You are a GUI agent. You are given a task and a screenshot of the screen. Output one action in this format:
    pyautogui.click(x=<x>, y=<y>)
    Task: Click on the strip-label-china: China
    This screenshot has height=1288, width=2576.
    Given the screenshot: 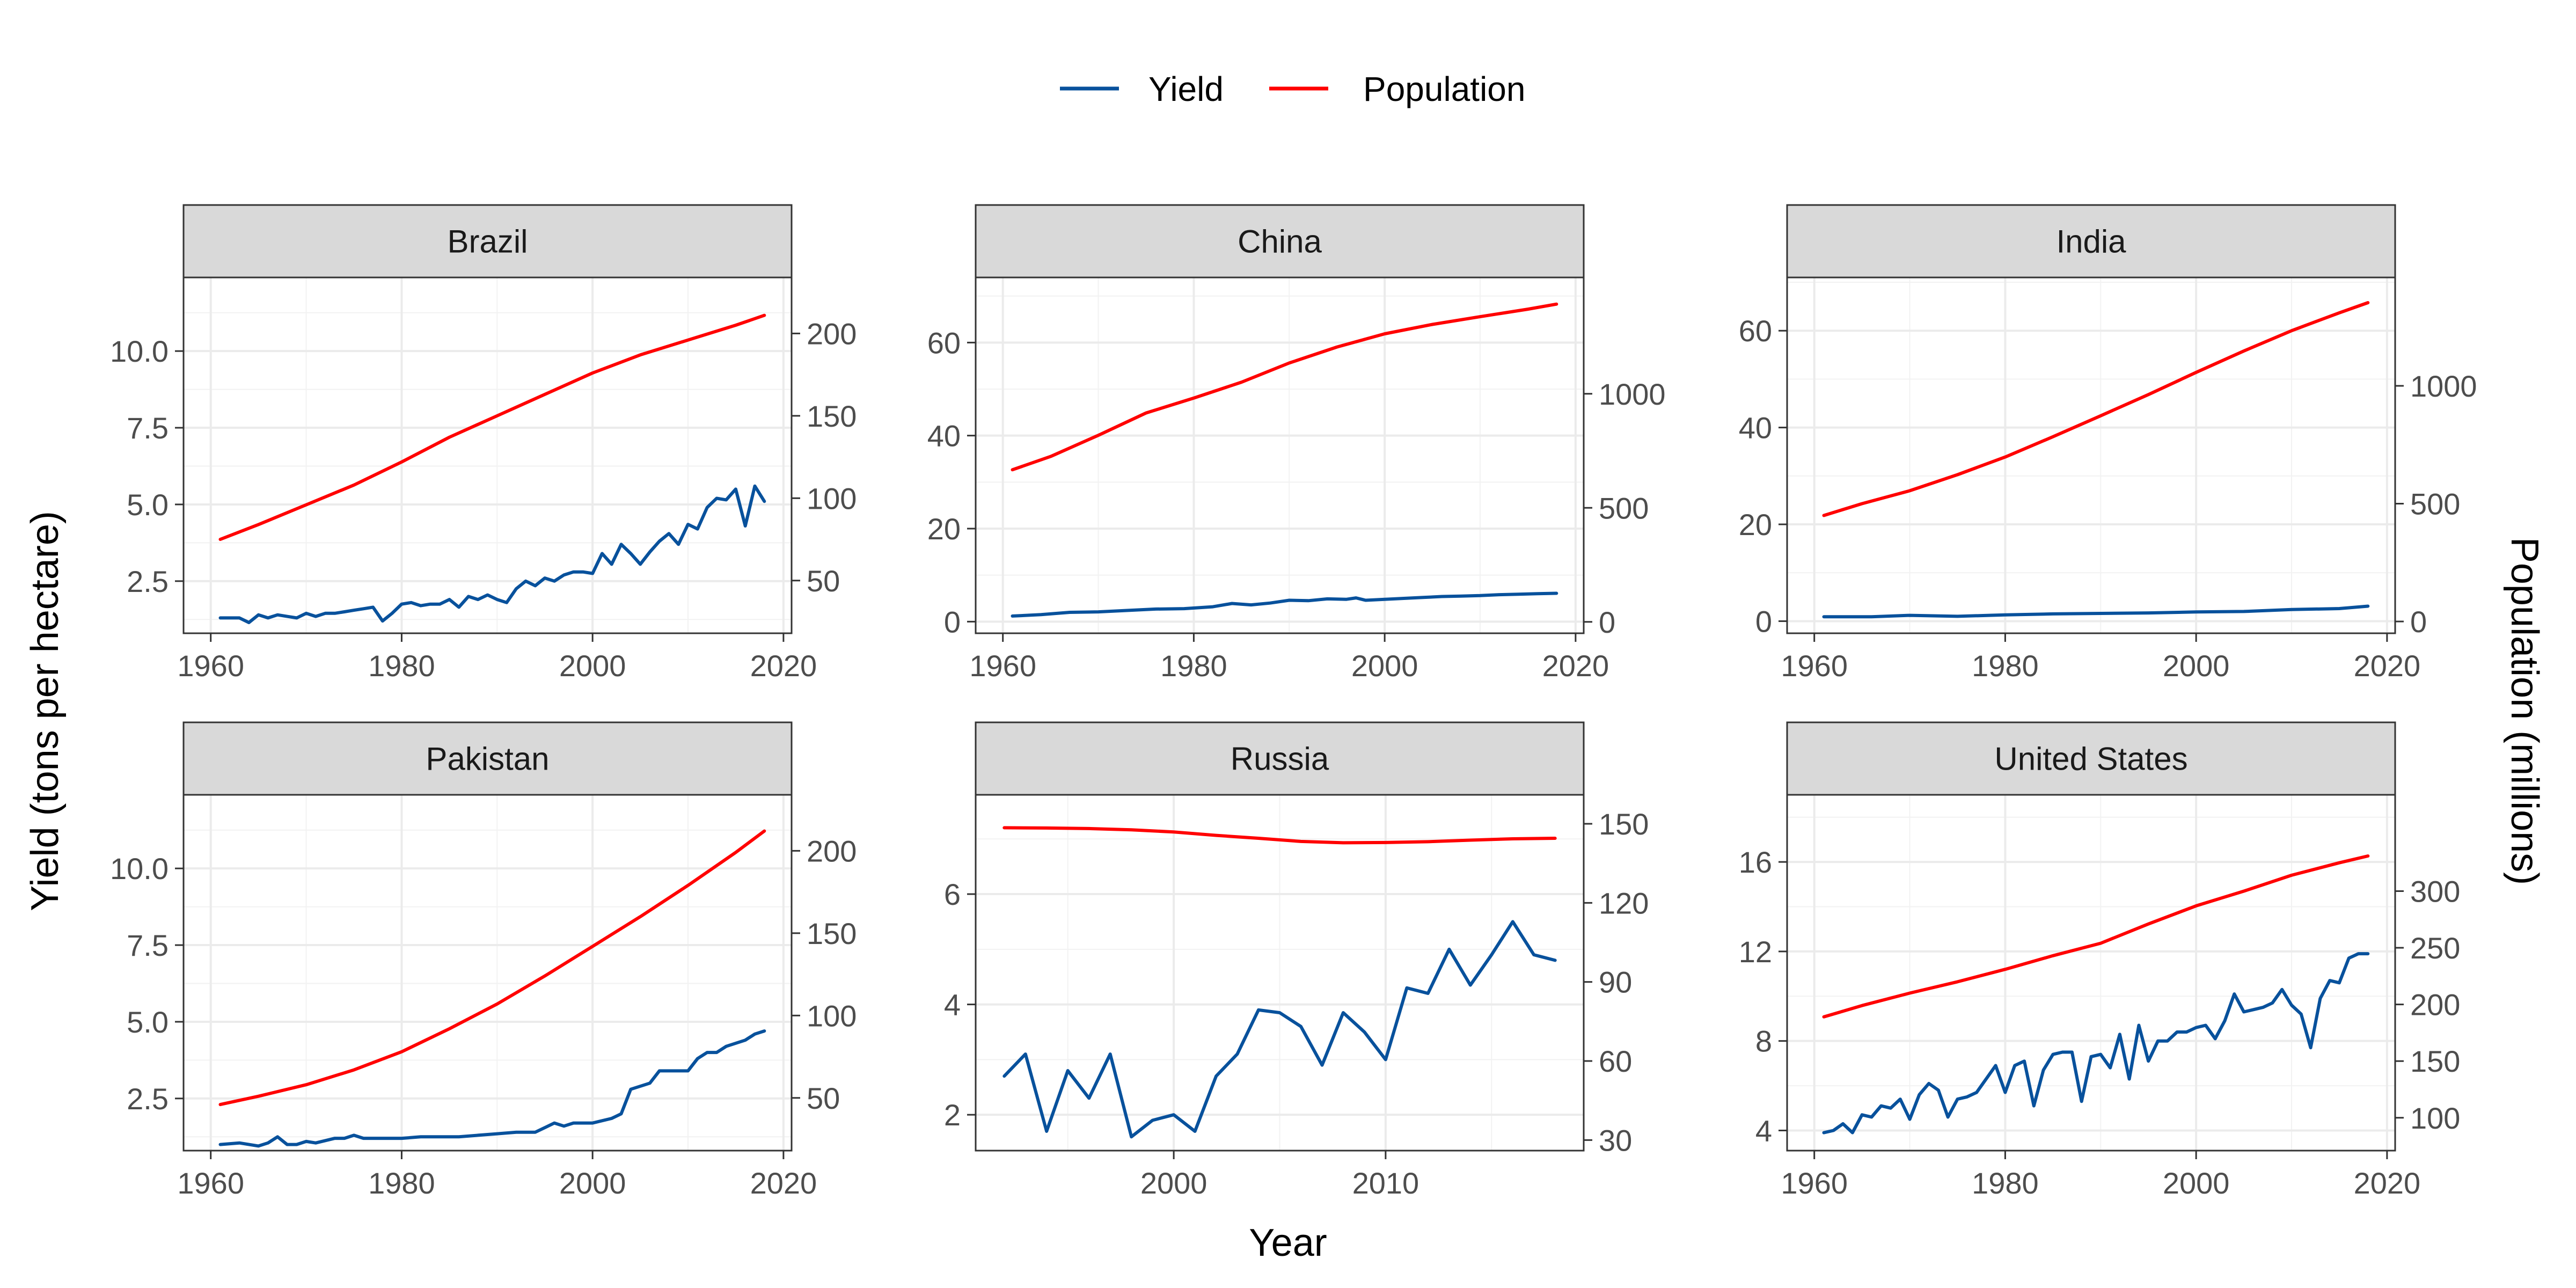 What is the action you would take?
    pyautogui.click(x=1280, y=242)
    